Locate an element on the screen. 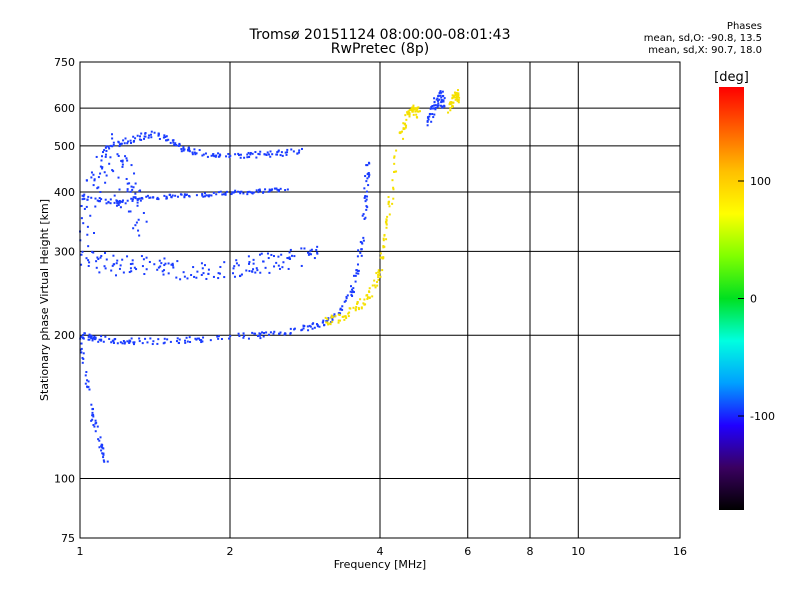  chart-subtitle: RwPretec (8p) is located at coordinates (380, 49).